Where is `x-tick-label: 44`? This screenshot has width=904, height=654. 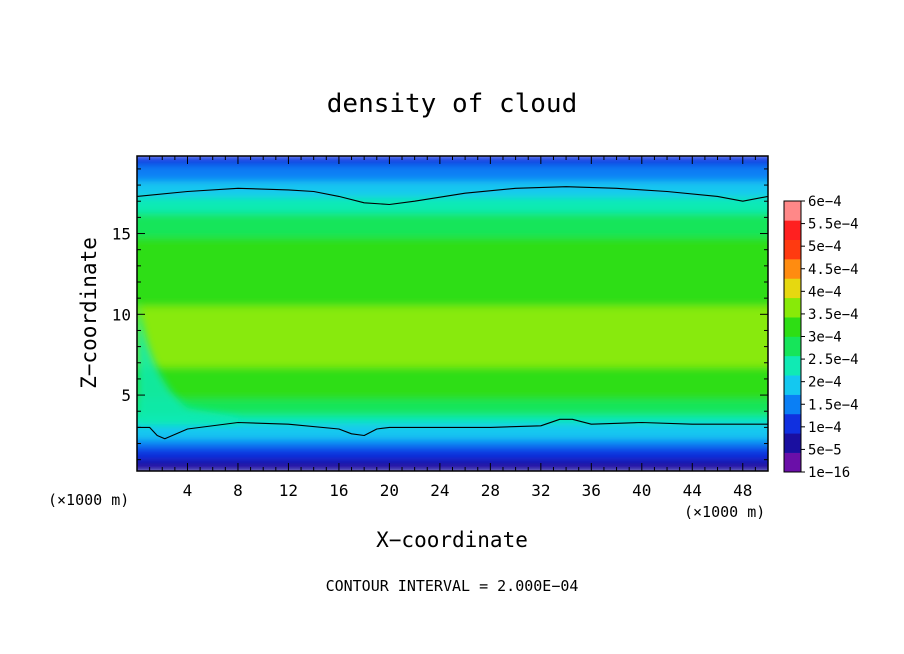
x-tick-label: 44 is located at coordinates (692, 490).